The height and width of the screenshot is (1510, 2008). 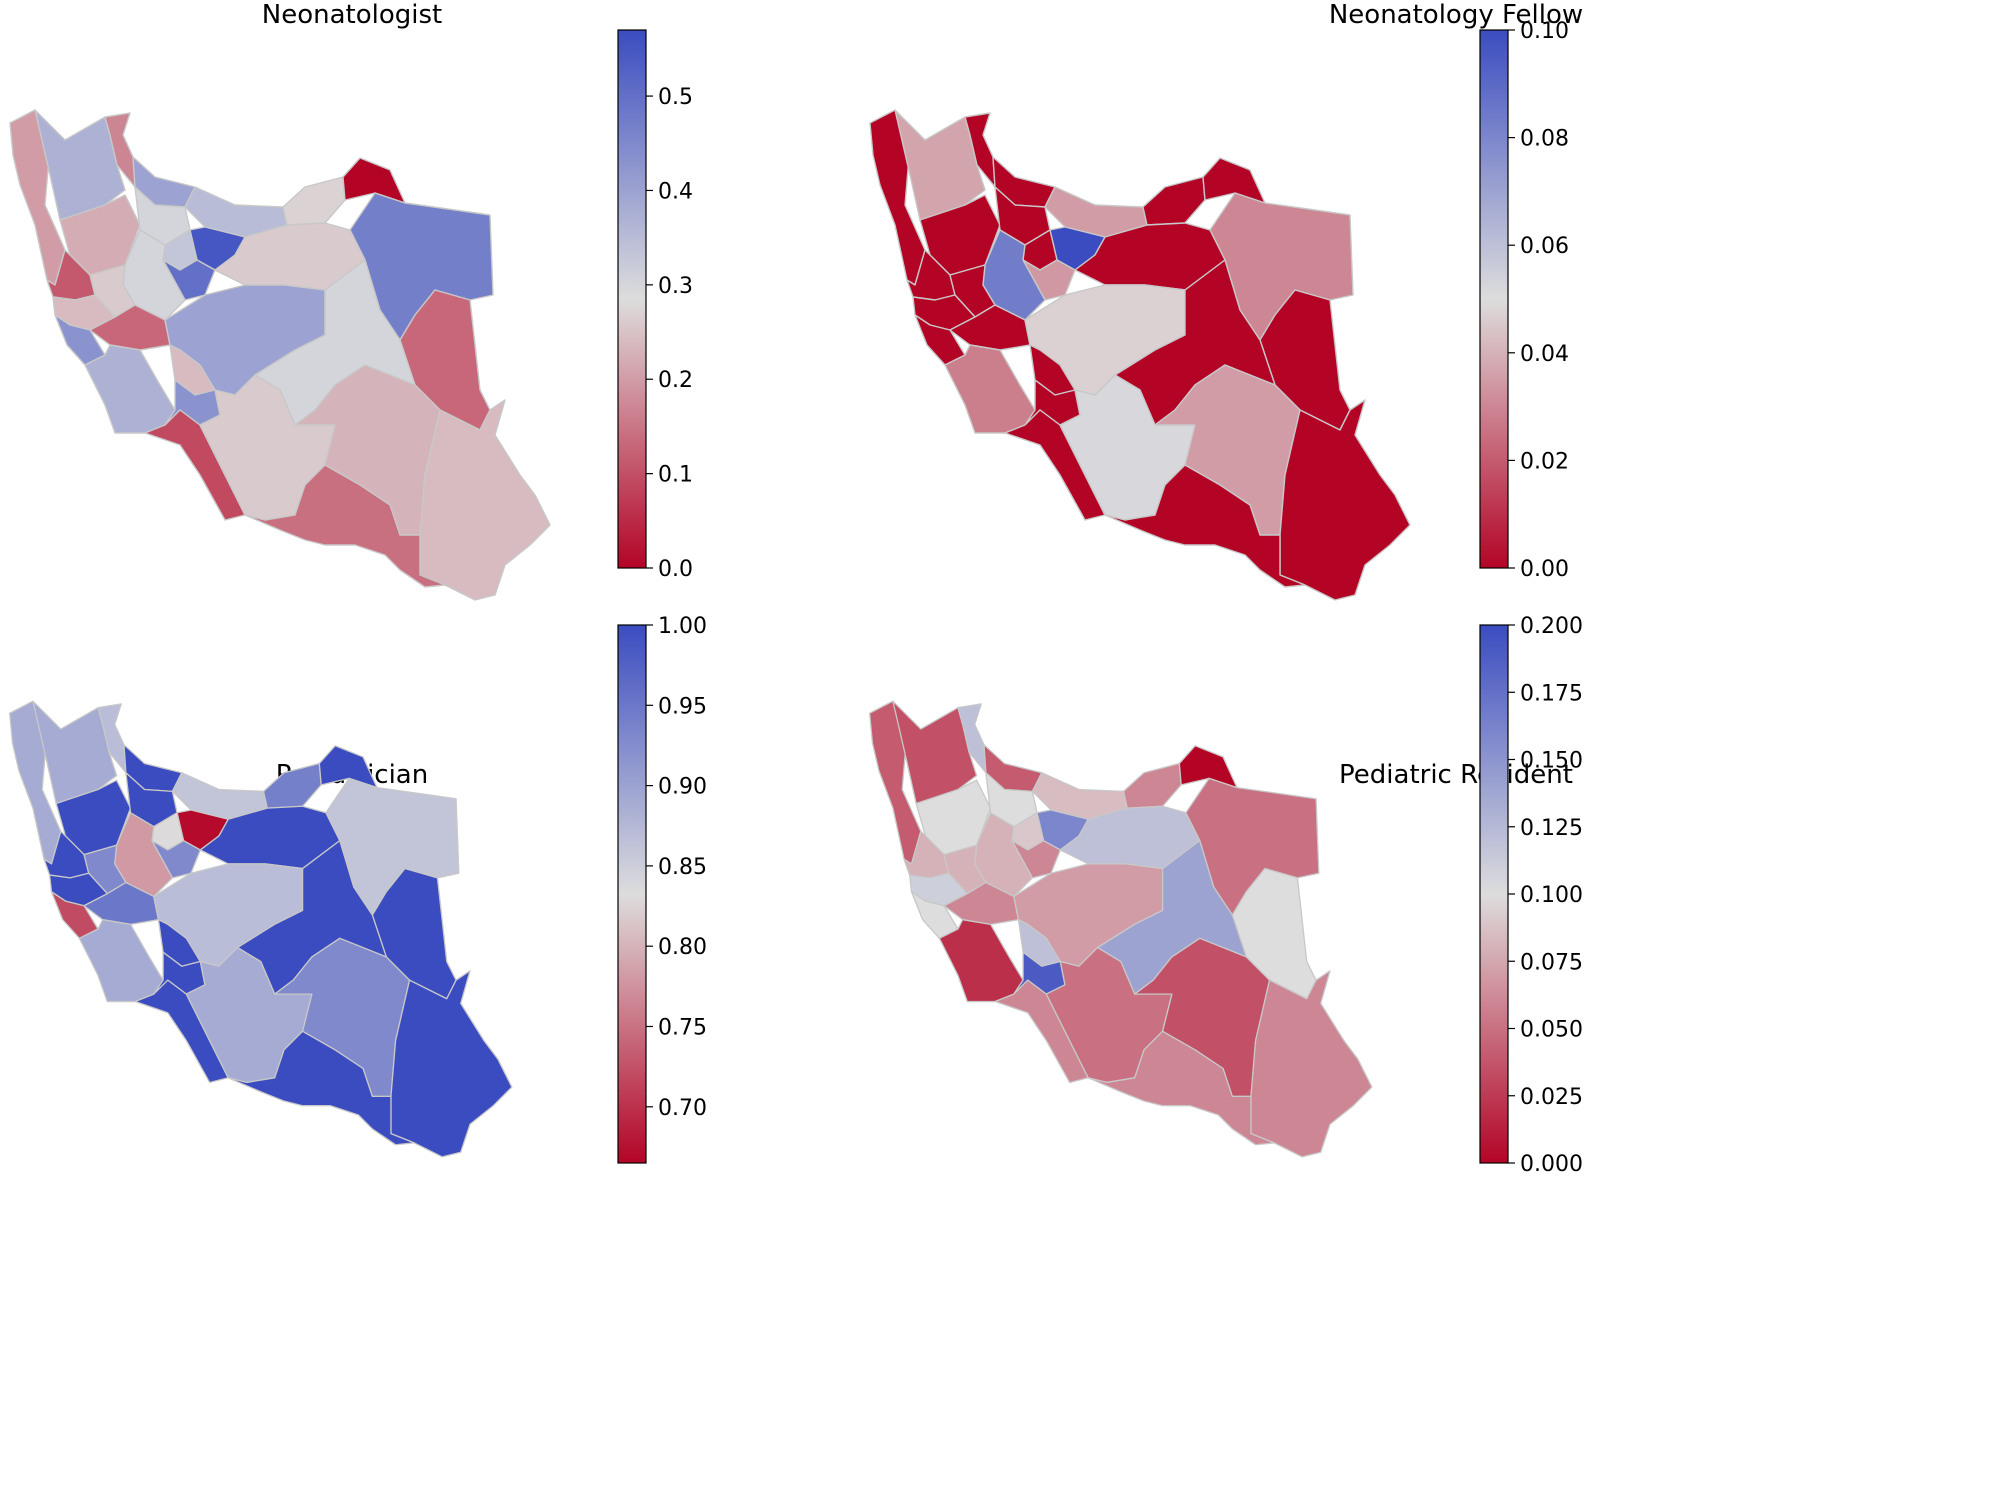 I want to click on colorbar-tick-label: 0.5, so click(x=675, y=97).